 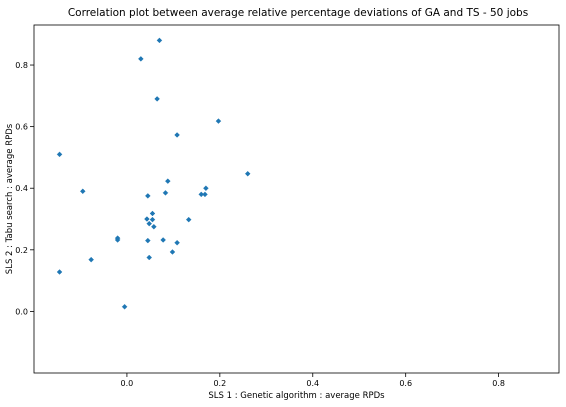 What do you see at coordinates (219, 383) in the screenshot?
I see `x-tick-label: 0.2` at bounding box center [219, 383].